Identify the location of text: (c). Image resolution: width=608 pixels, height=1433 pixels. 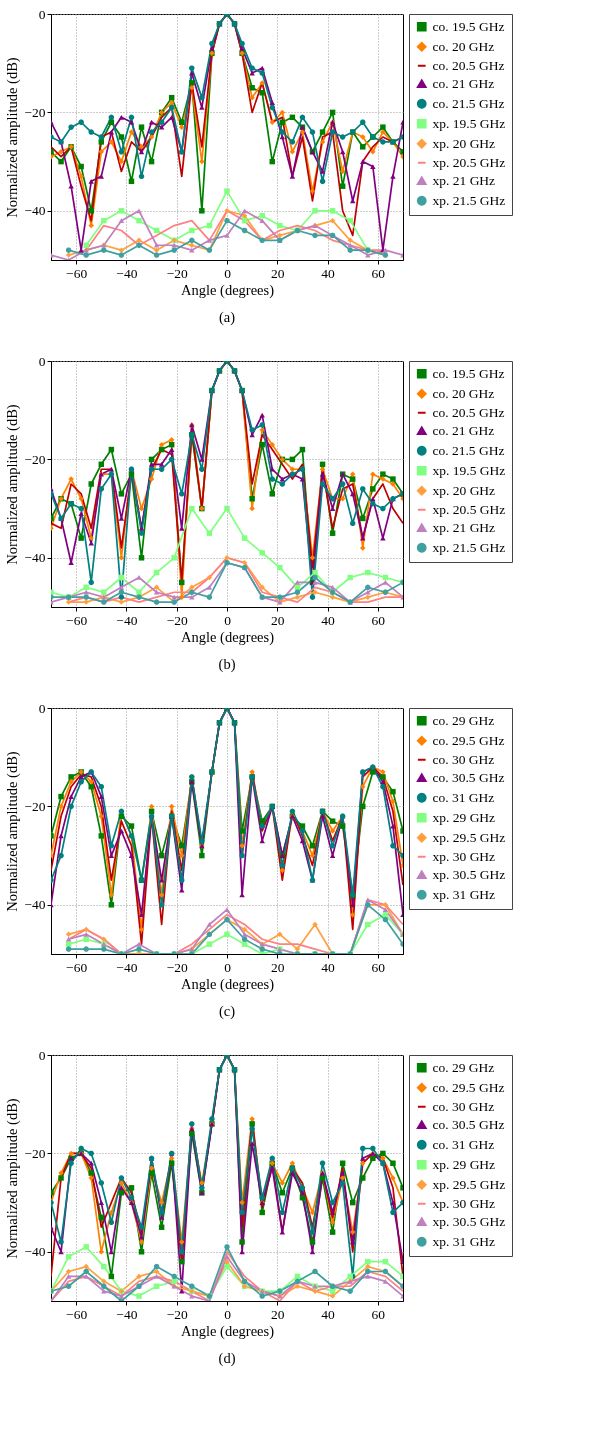
(227, 1011).